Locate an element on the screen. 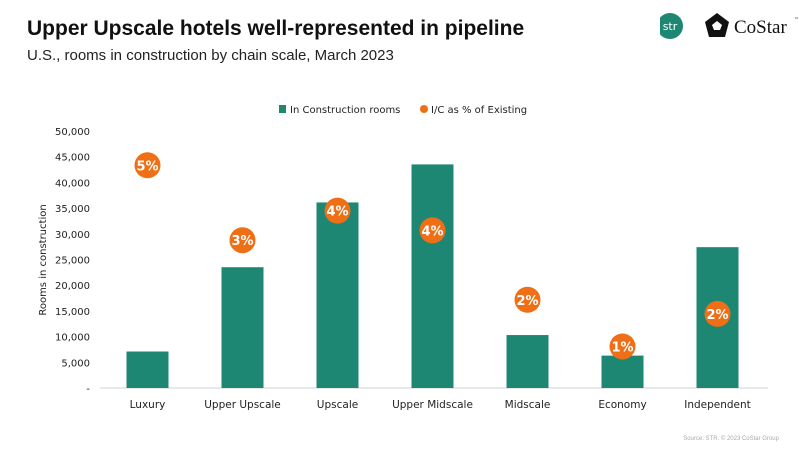 The height and width of the screenshot is (452, 799). logo-group: str CoStar ™ is located at coordinates (728, 26).